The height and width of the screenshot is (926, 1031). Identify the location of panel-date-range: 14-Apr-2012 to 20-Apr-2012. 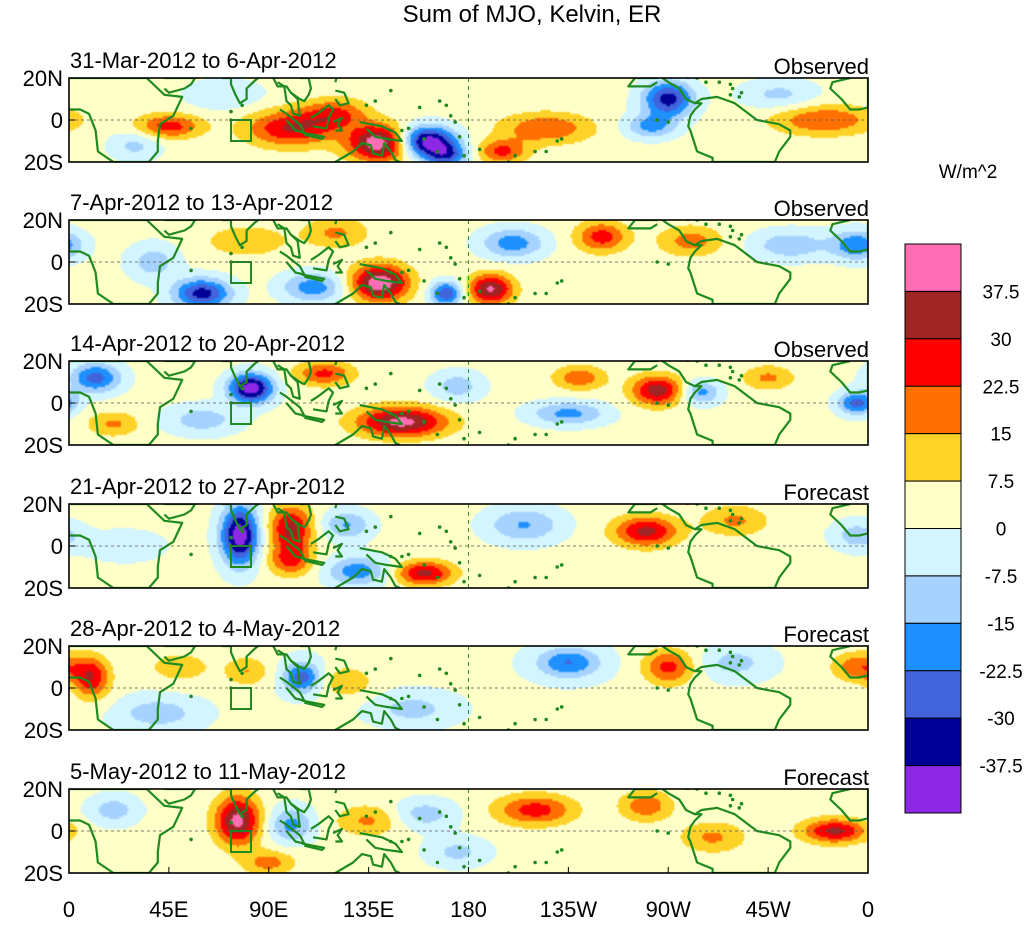
(207, 343).